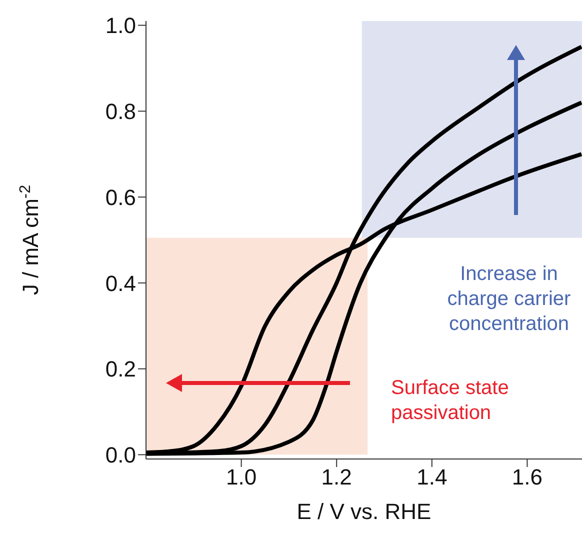  I want to click on x-tick-label: 1.2, so click(336, 477).